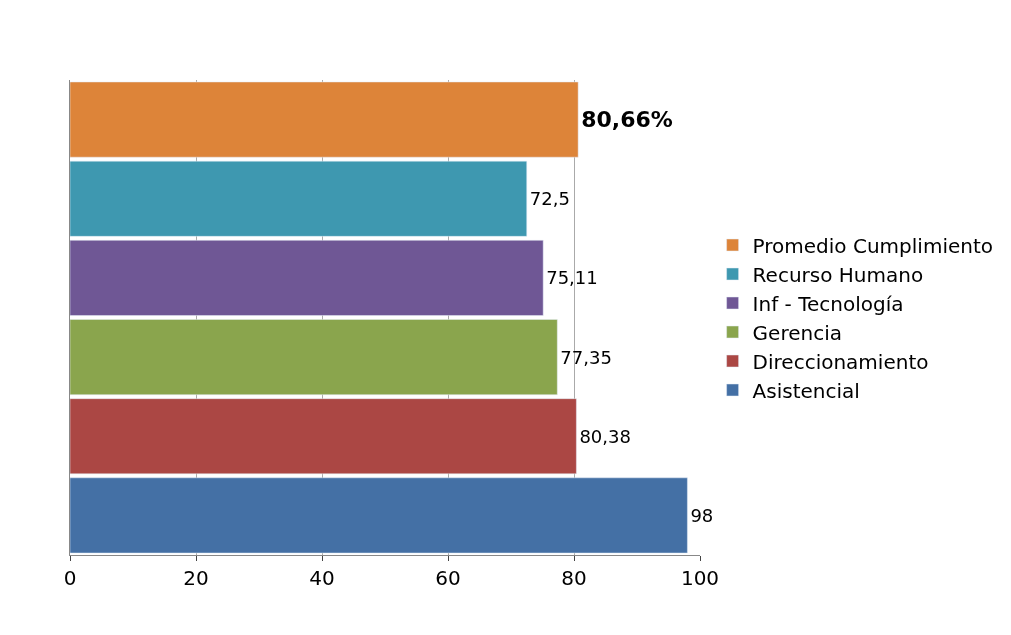 This screenshot has width=1011, height=635. What do you see at coordinates (838, 274) in the screenshot?
I see `legend-label: Recurso Humano` at bounding box center [838, 274].